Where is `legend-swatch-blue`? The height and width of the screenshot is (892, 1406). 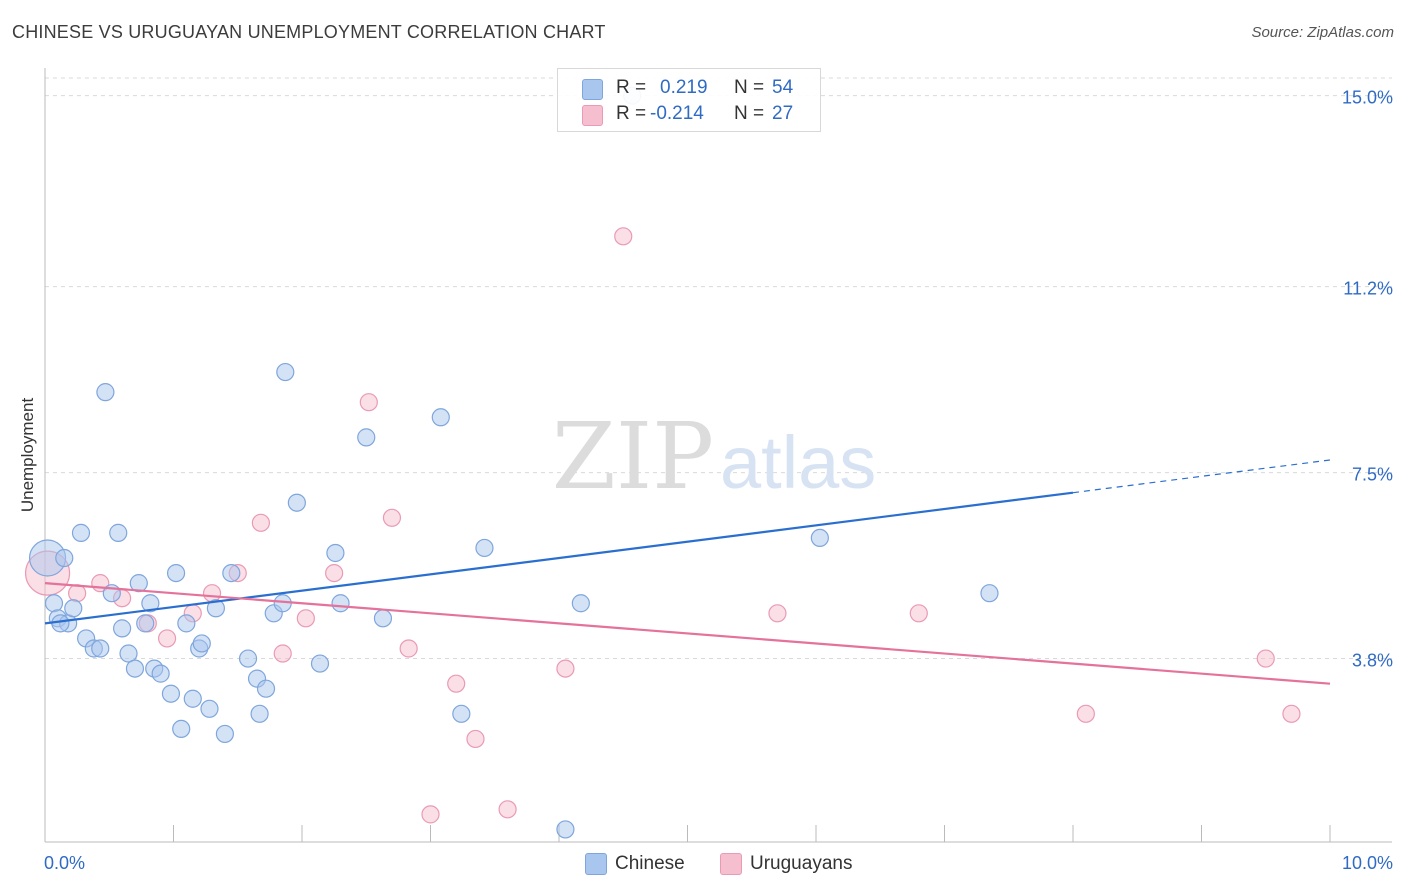
legend-swatch-blue is located at coordinates (592, 89).